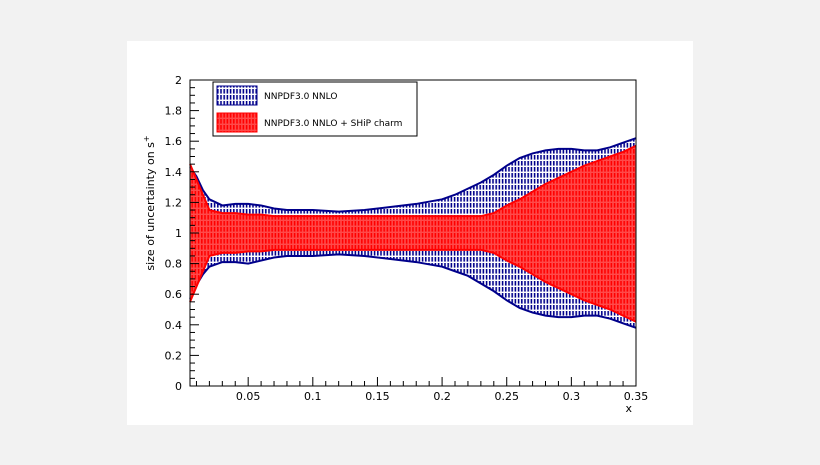  What do you see at coordinates (442, 396) in the screenshot?
I see `x-tick-label: 0.2` at bounding box center [442, 396].